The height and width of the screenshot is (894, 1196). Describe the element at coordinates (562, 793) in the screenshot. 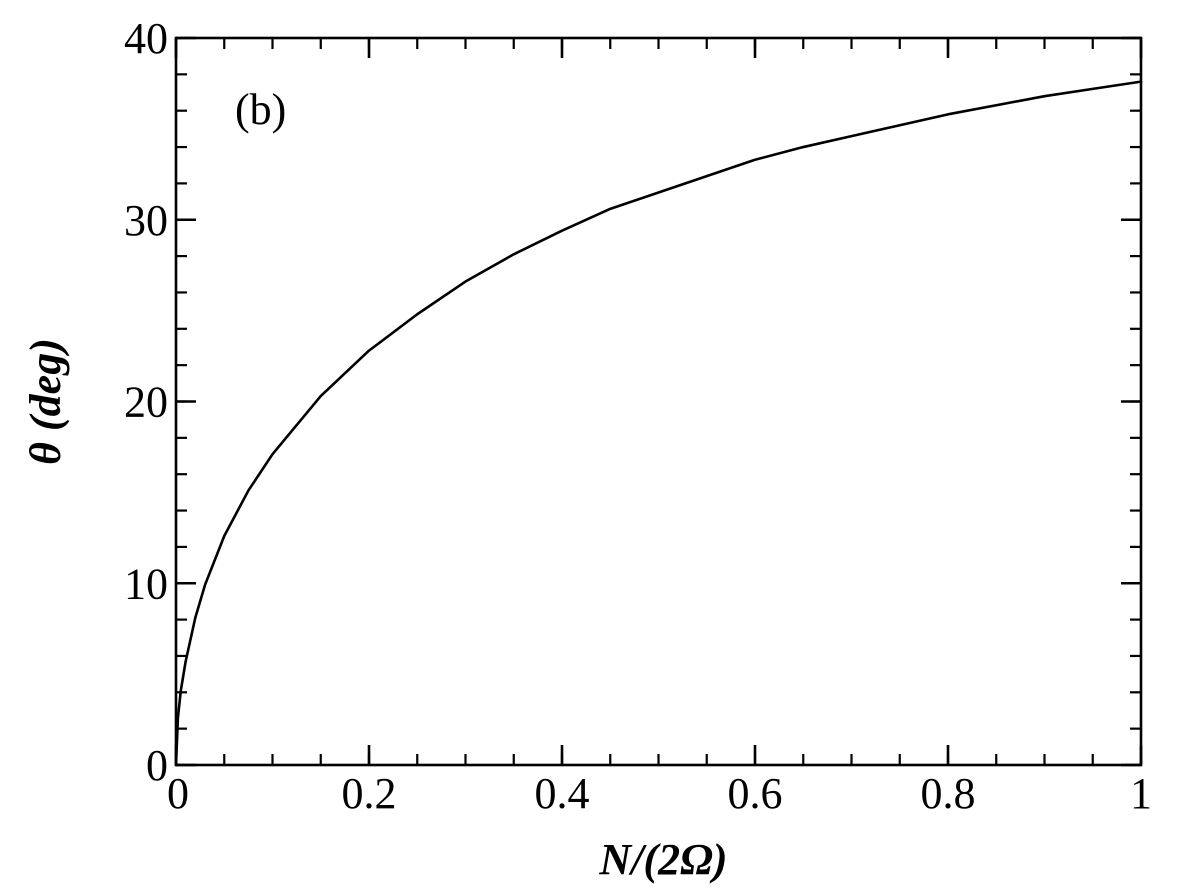

I see `x-tick-label: 0.4` at that location.